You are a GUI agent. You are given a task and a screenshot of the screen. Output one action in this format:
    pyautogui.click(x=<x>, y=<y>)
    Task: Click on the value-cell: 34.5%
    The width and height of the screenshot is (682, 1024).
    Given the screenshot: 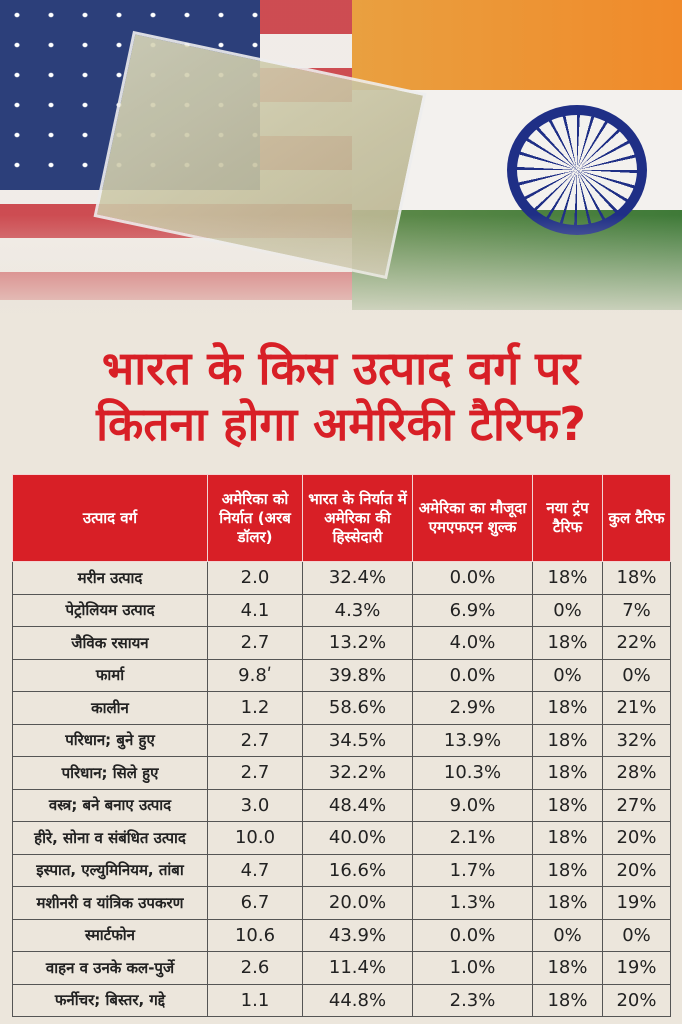 What is the action you would take?
    pyautogui.click(x=357, y=740)
    